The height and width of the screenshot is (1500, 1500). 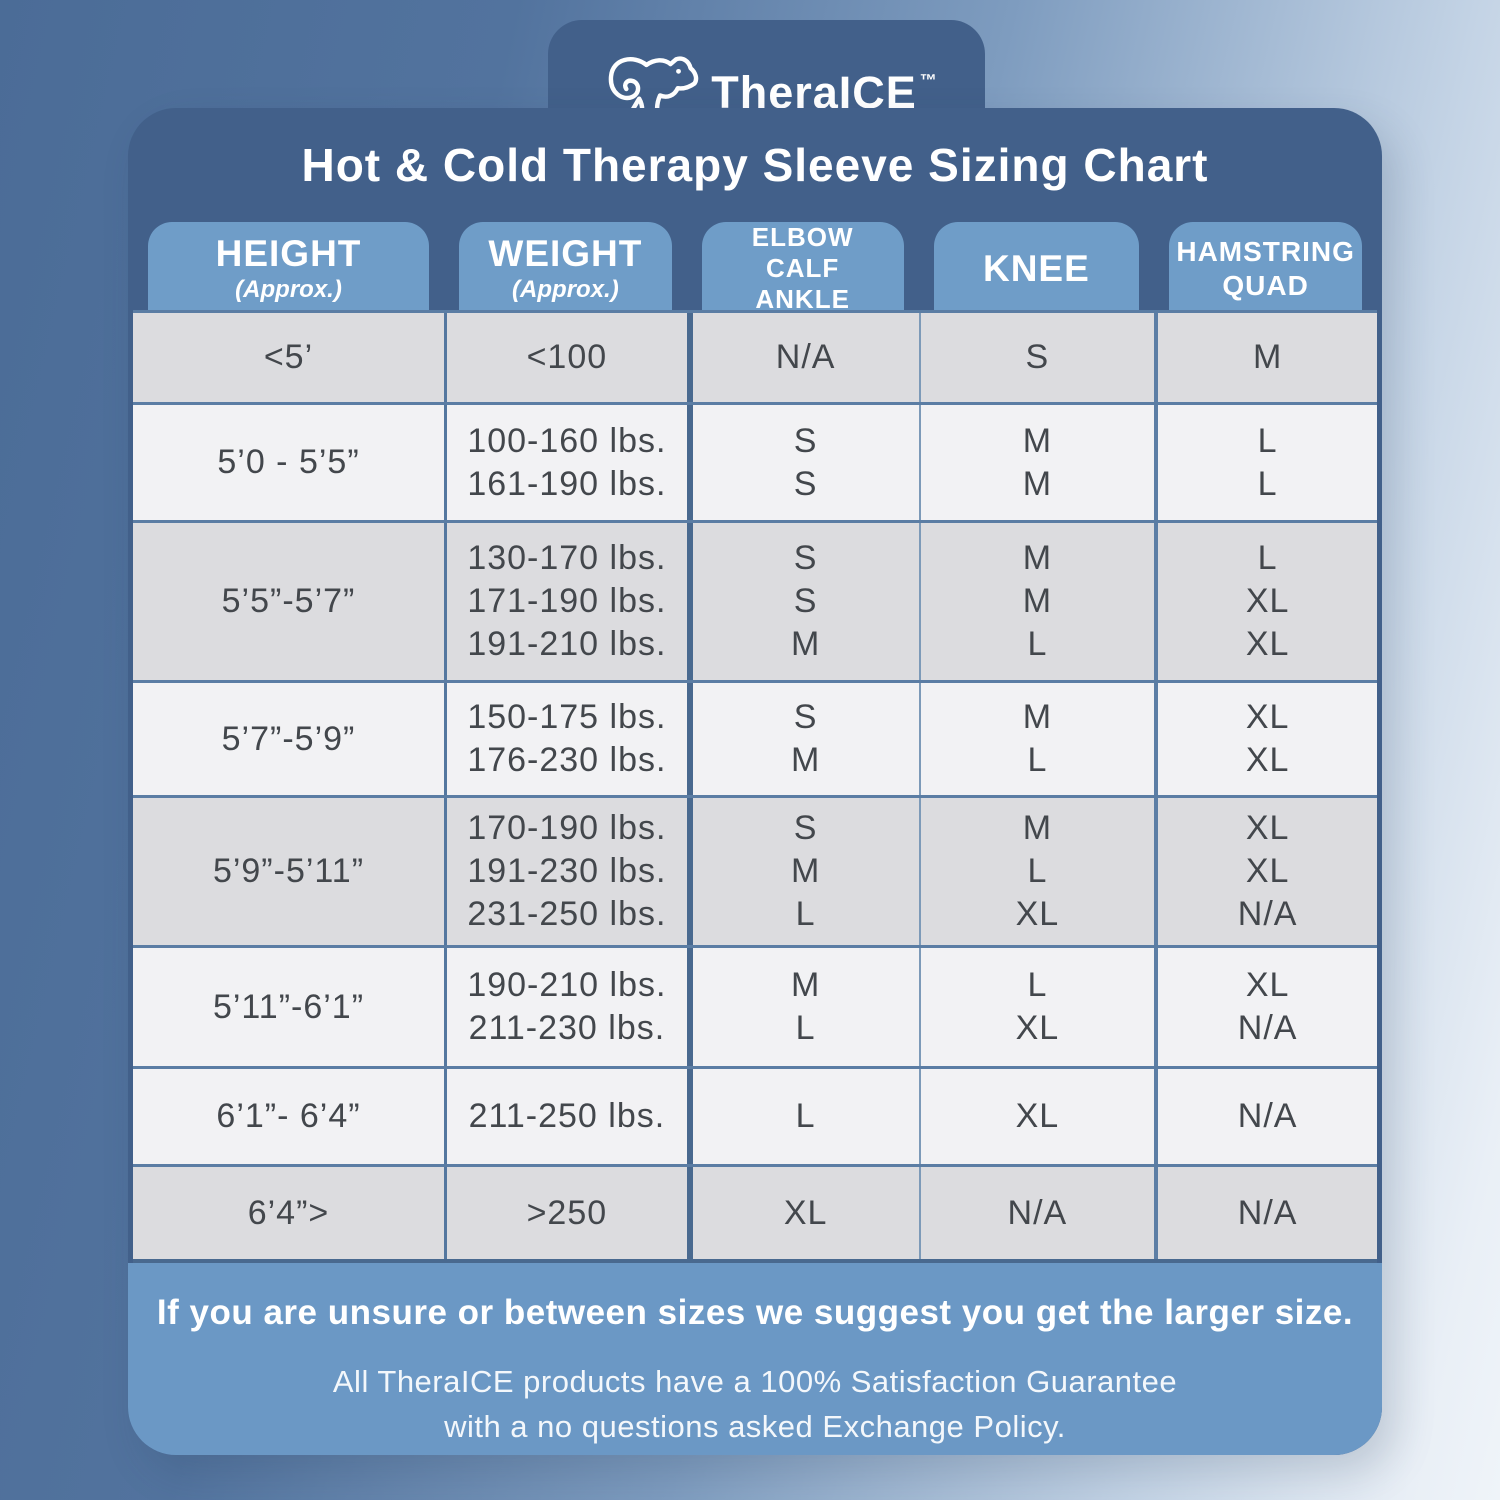 I want to click on cell-value: <5’, so click(x=288, y=357).